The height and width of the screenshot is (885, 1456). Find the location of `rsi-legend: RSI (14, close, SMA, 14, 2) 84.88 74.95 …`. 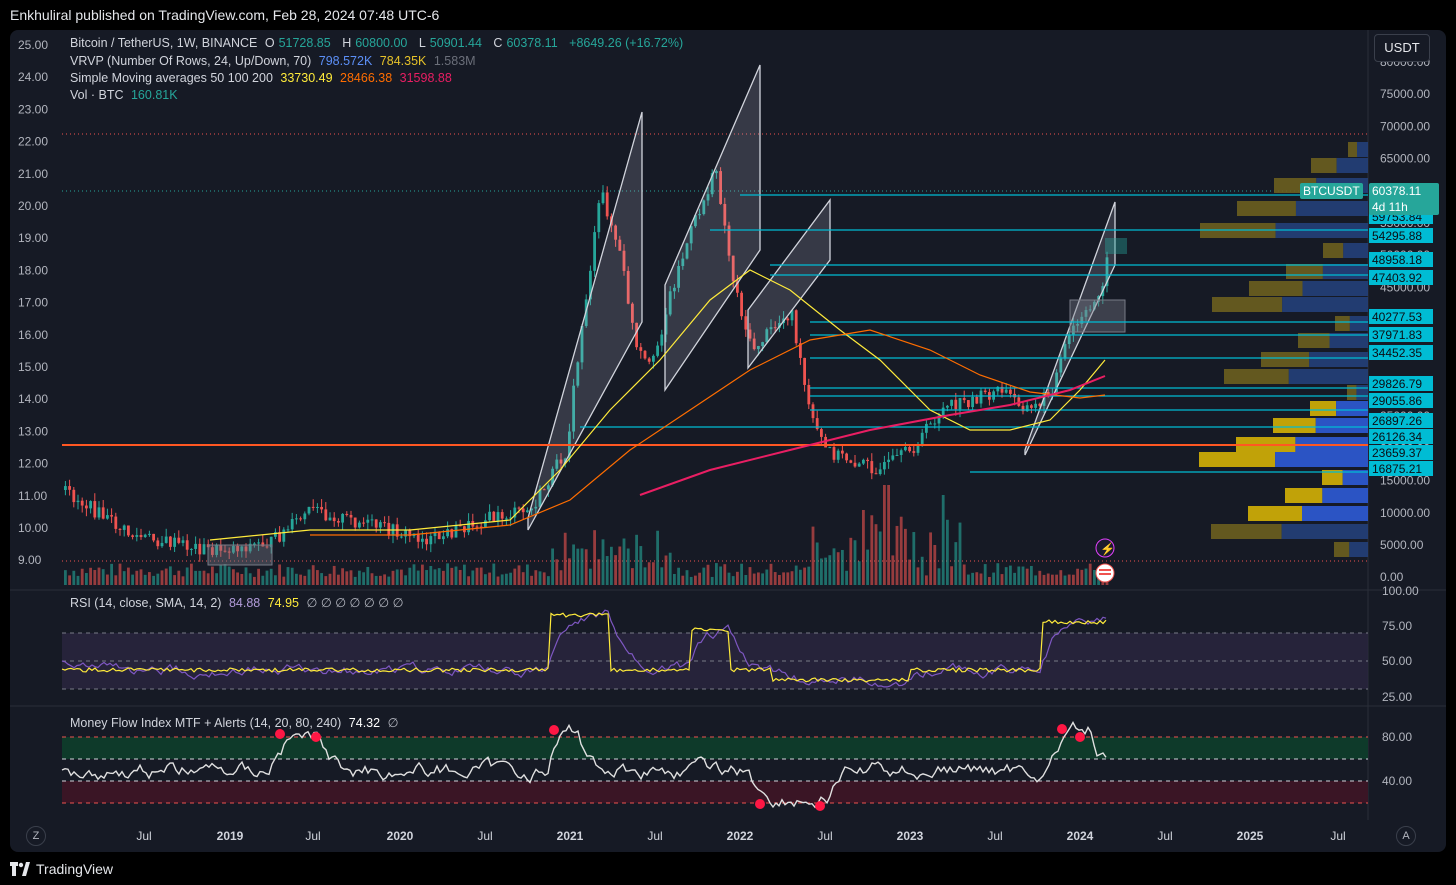

rsi-legend: RSI (14, close, SMA, 14, 2) 84.88 74.95 … is located at coordinates (237, 603).